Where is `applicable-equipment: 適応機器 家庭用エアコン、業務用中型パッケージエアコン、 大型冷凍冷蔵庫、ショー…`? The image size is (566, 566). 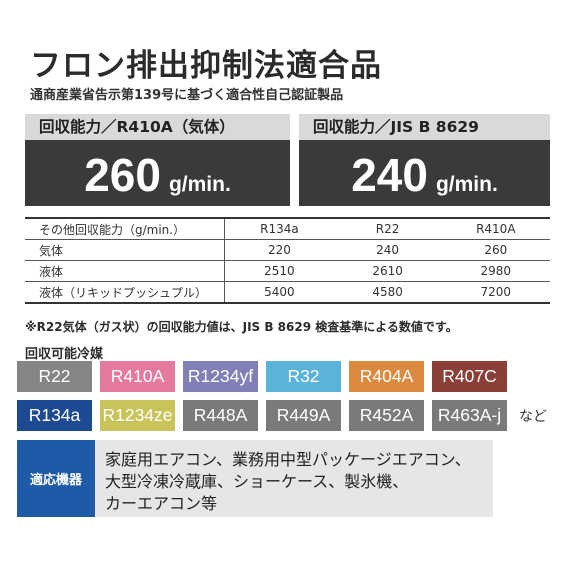 applicable-equipment: 適応機器 家庭用エアコン、業務用中型パッケージエアコン、 大型冷凍冷蔵庫、ショー… is located at coordinates (255, 478).